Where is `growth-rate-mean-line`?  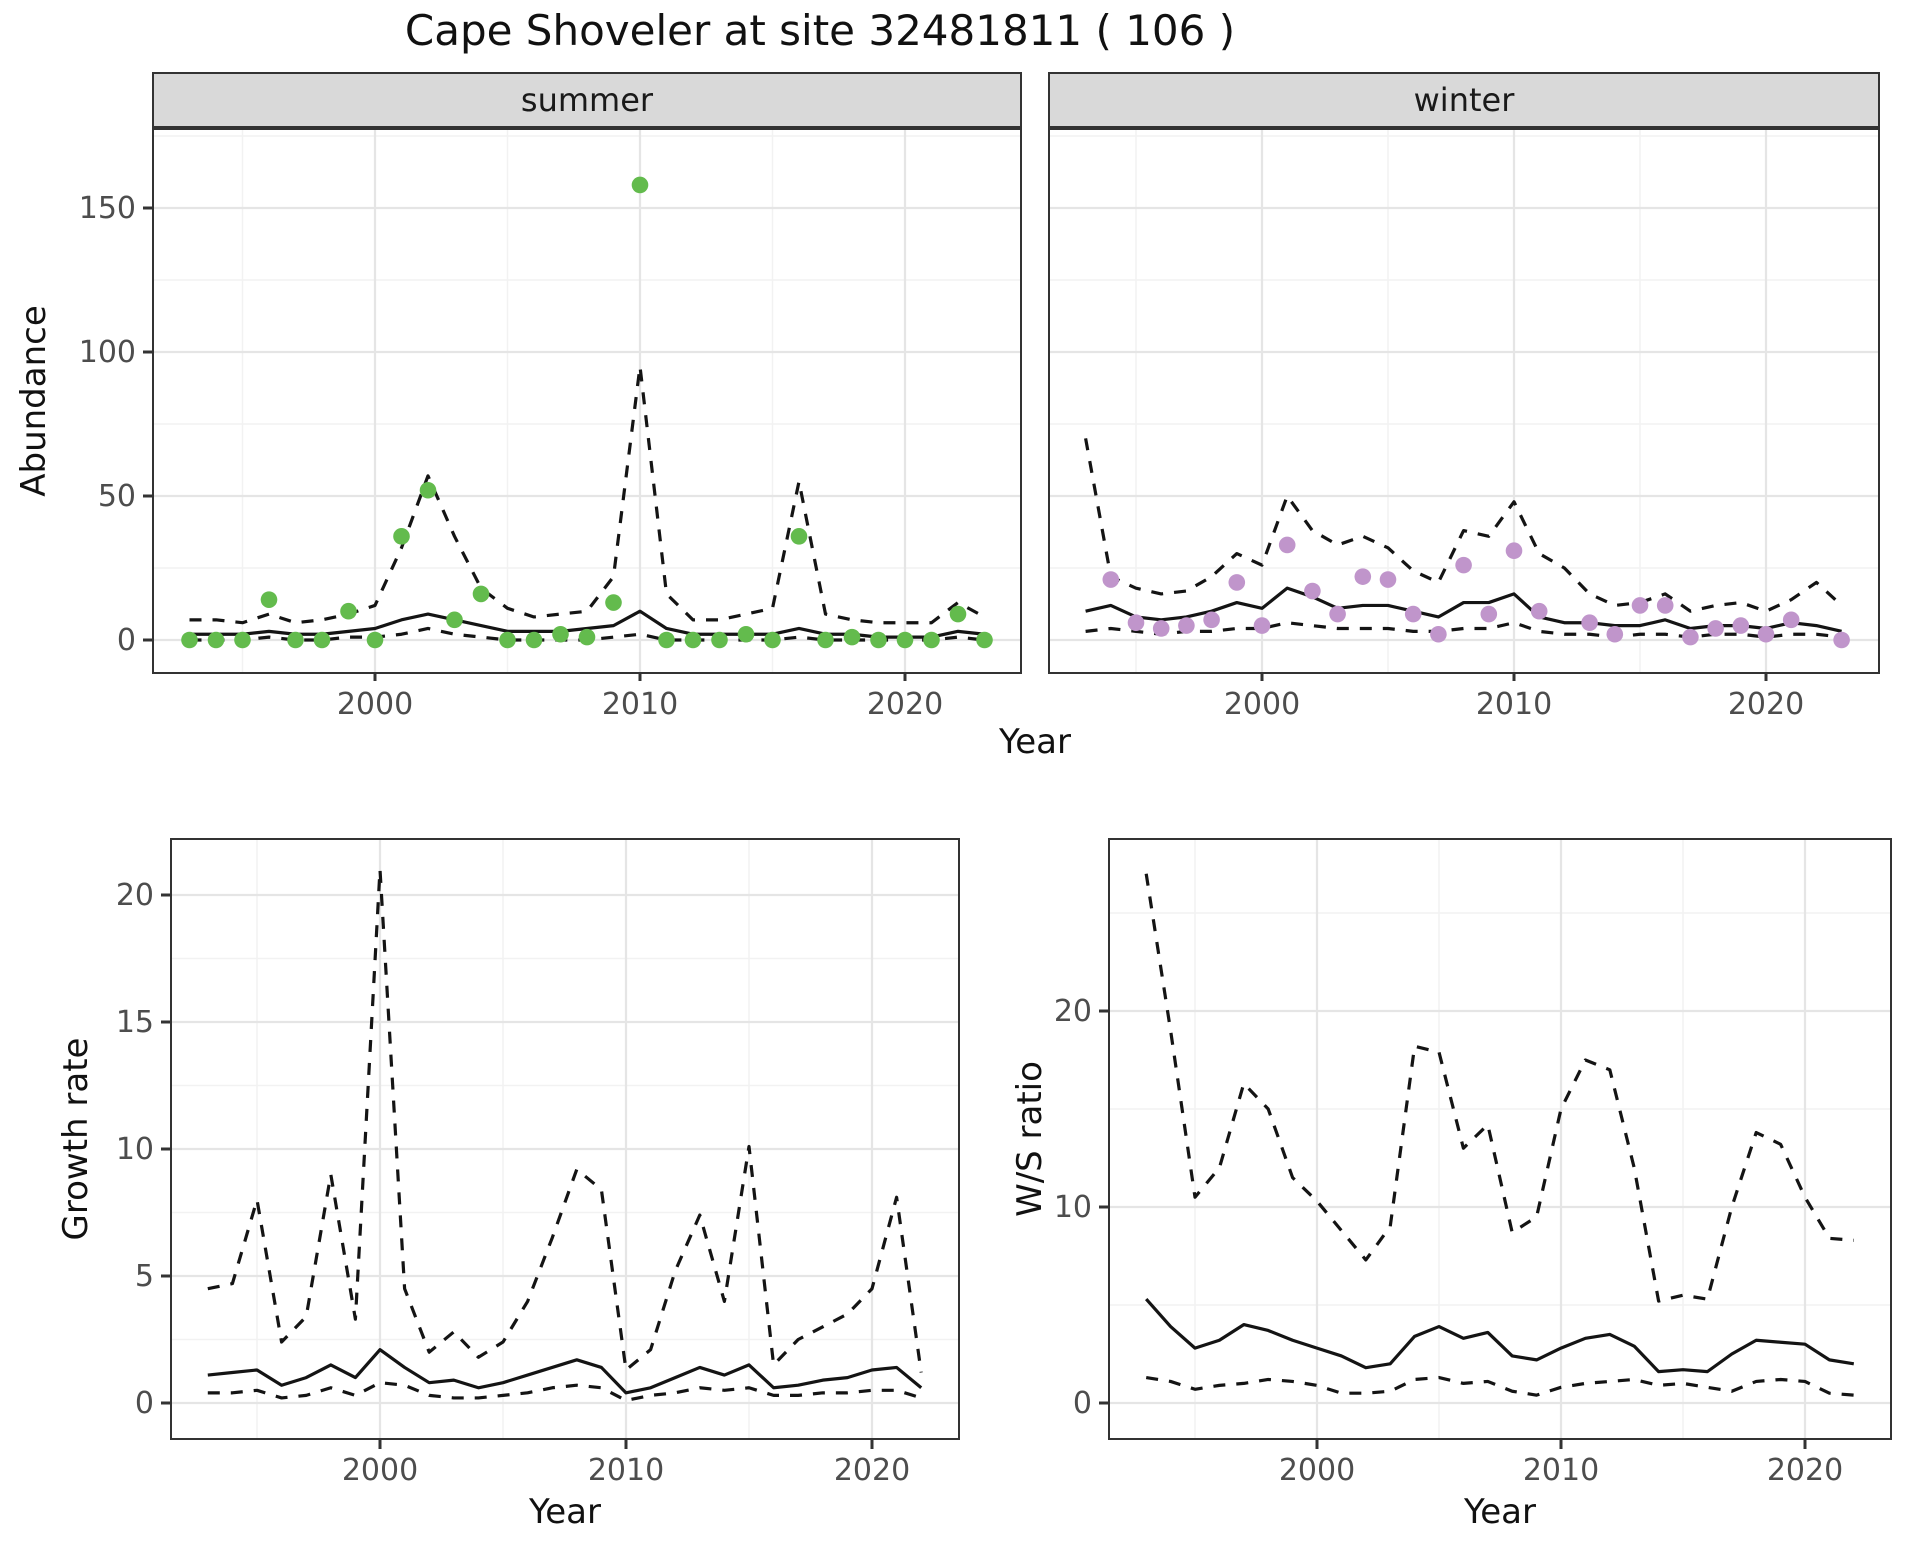
growth-rate-mean-line is located at coordinates (565, 1371).